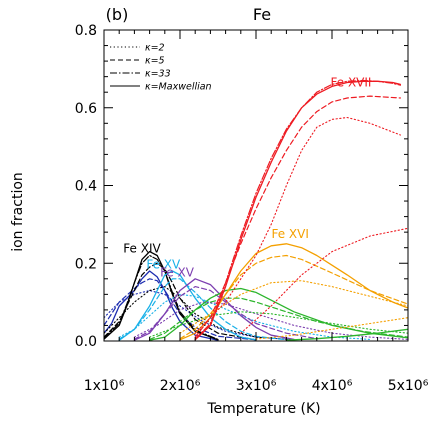 This screenshot has width=436, height=436. What do you see at coordinates (86, 342) in the screenshot?
I see `y-tick-label-0: 0.0` at bounding box center [86, 342].